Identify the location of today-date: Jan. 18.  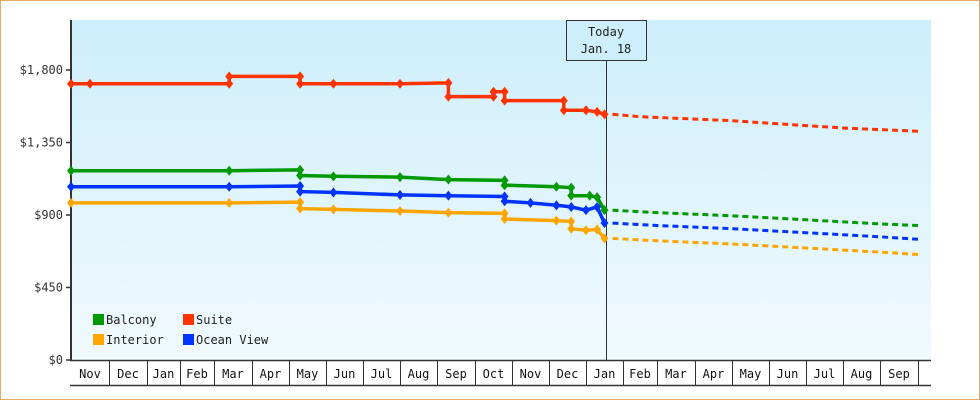
(606, 49).